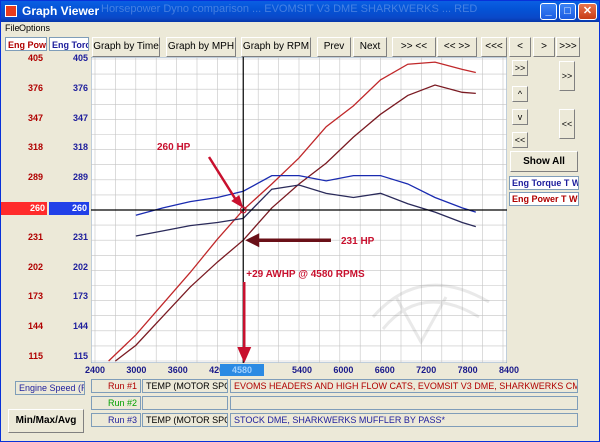 The image size is (600, 442). I want to click on left-axis-tick: 289, so click(35, 177).